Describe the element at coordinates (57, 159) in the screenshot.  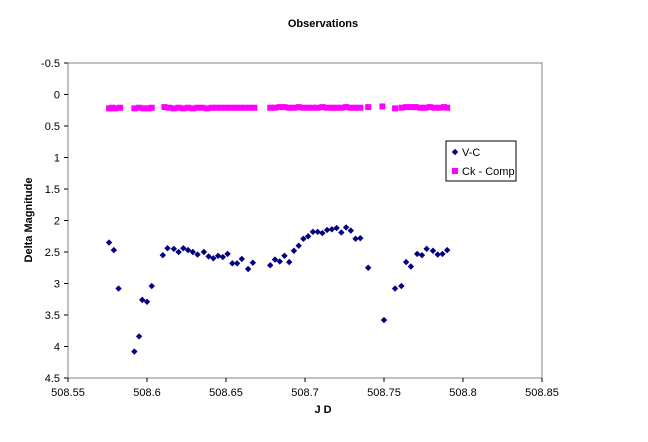
I see `y-tick-label: 1` at that location.